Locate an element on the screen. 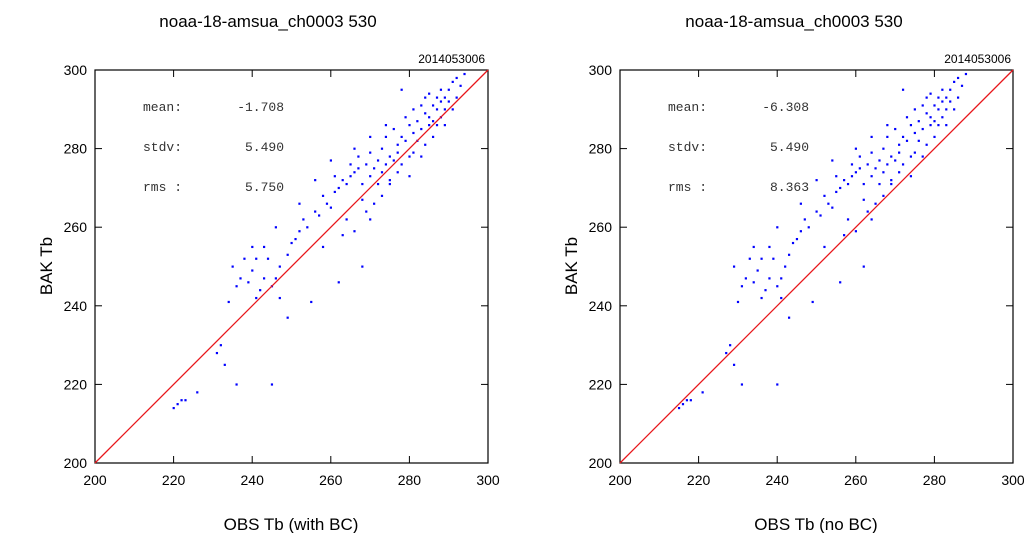 The image size is (1024, 533). stat-stdv-value-right: 5.490 is located at coordinates (789, 147).